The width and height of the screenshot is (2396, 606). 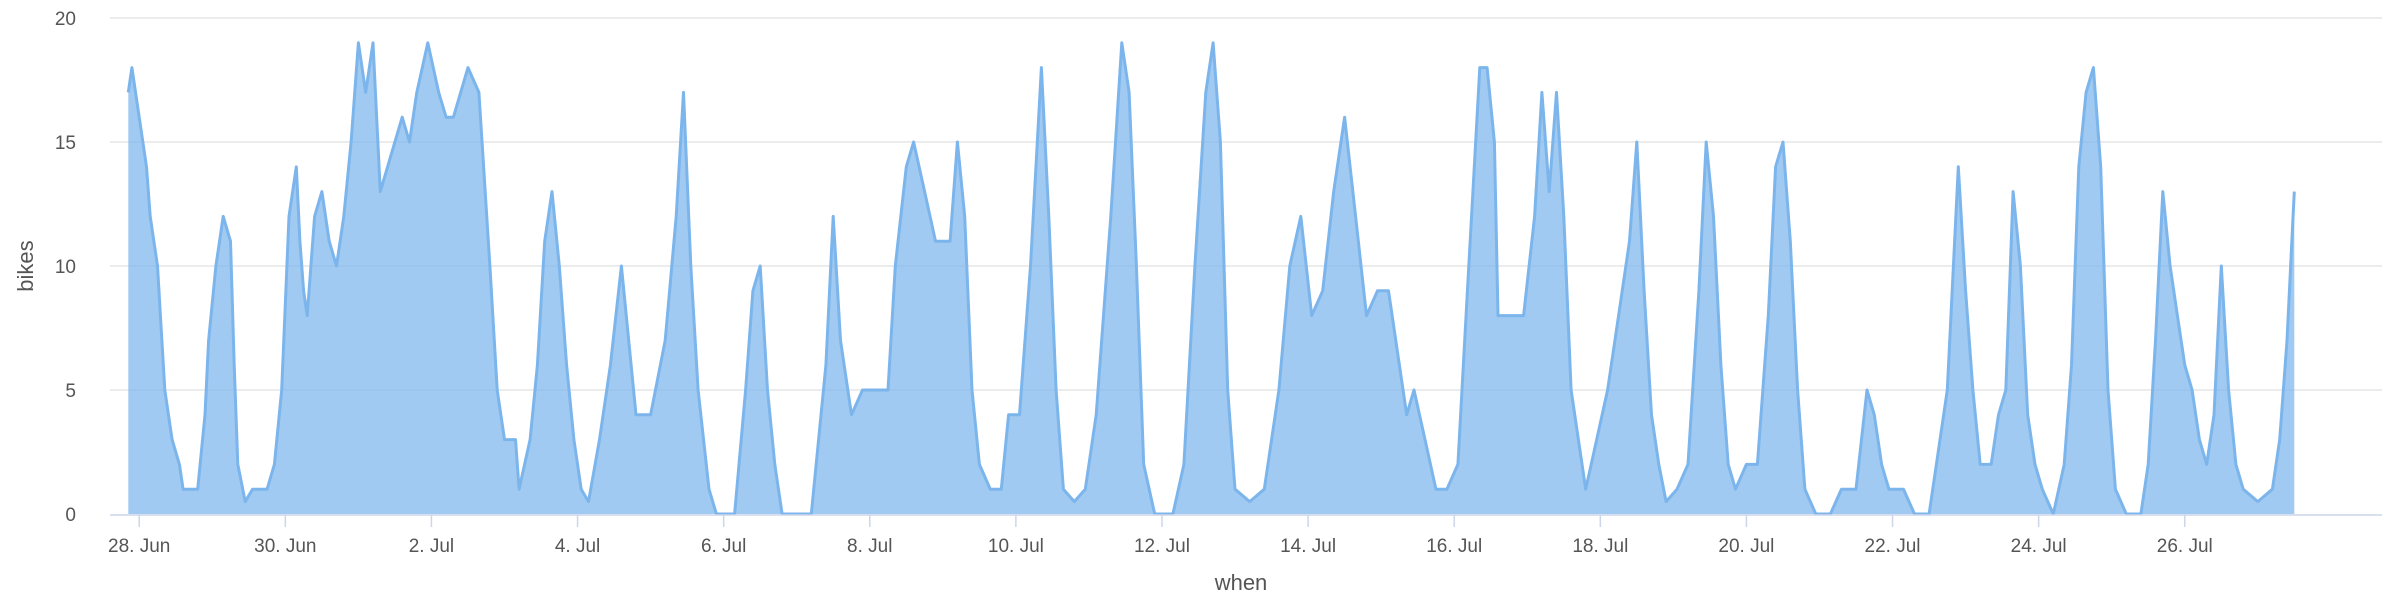 I want to click on x-axis-title: when, so click(x=1241, y=582).